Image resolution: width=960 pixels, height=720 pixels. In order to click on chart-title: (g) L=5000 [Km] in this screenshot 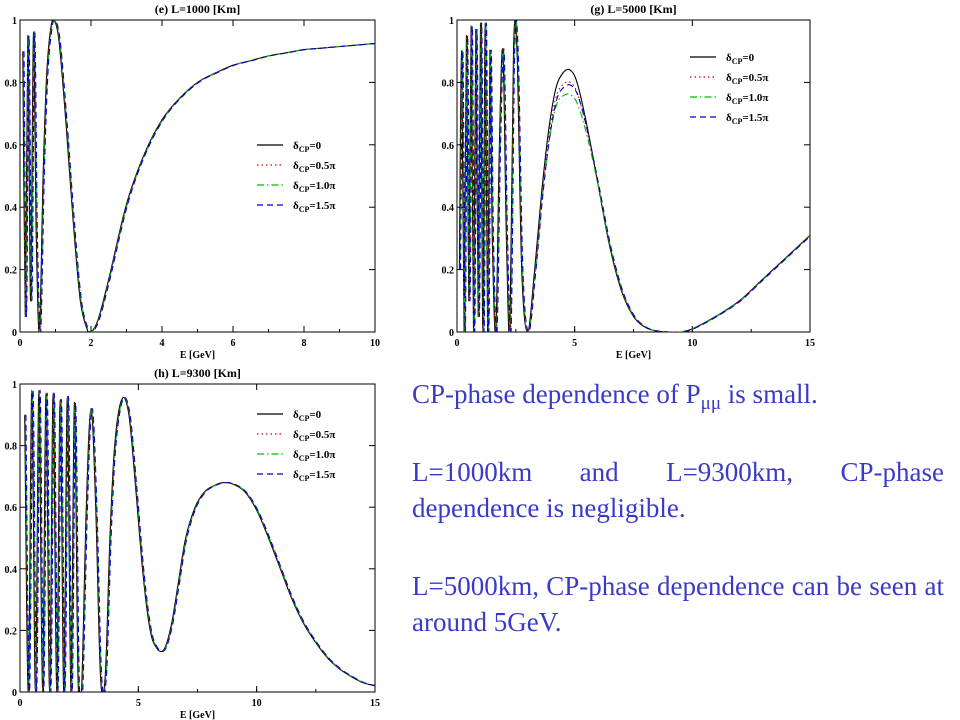, I will do `click(633, 9)`.